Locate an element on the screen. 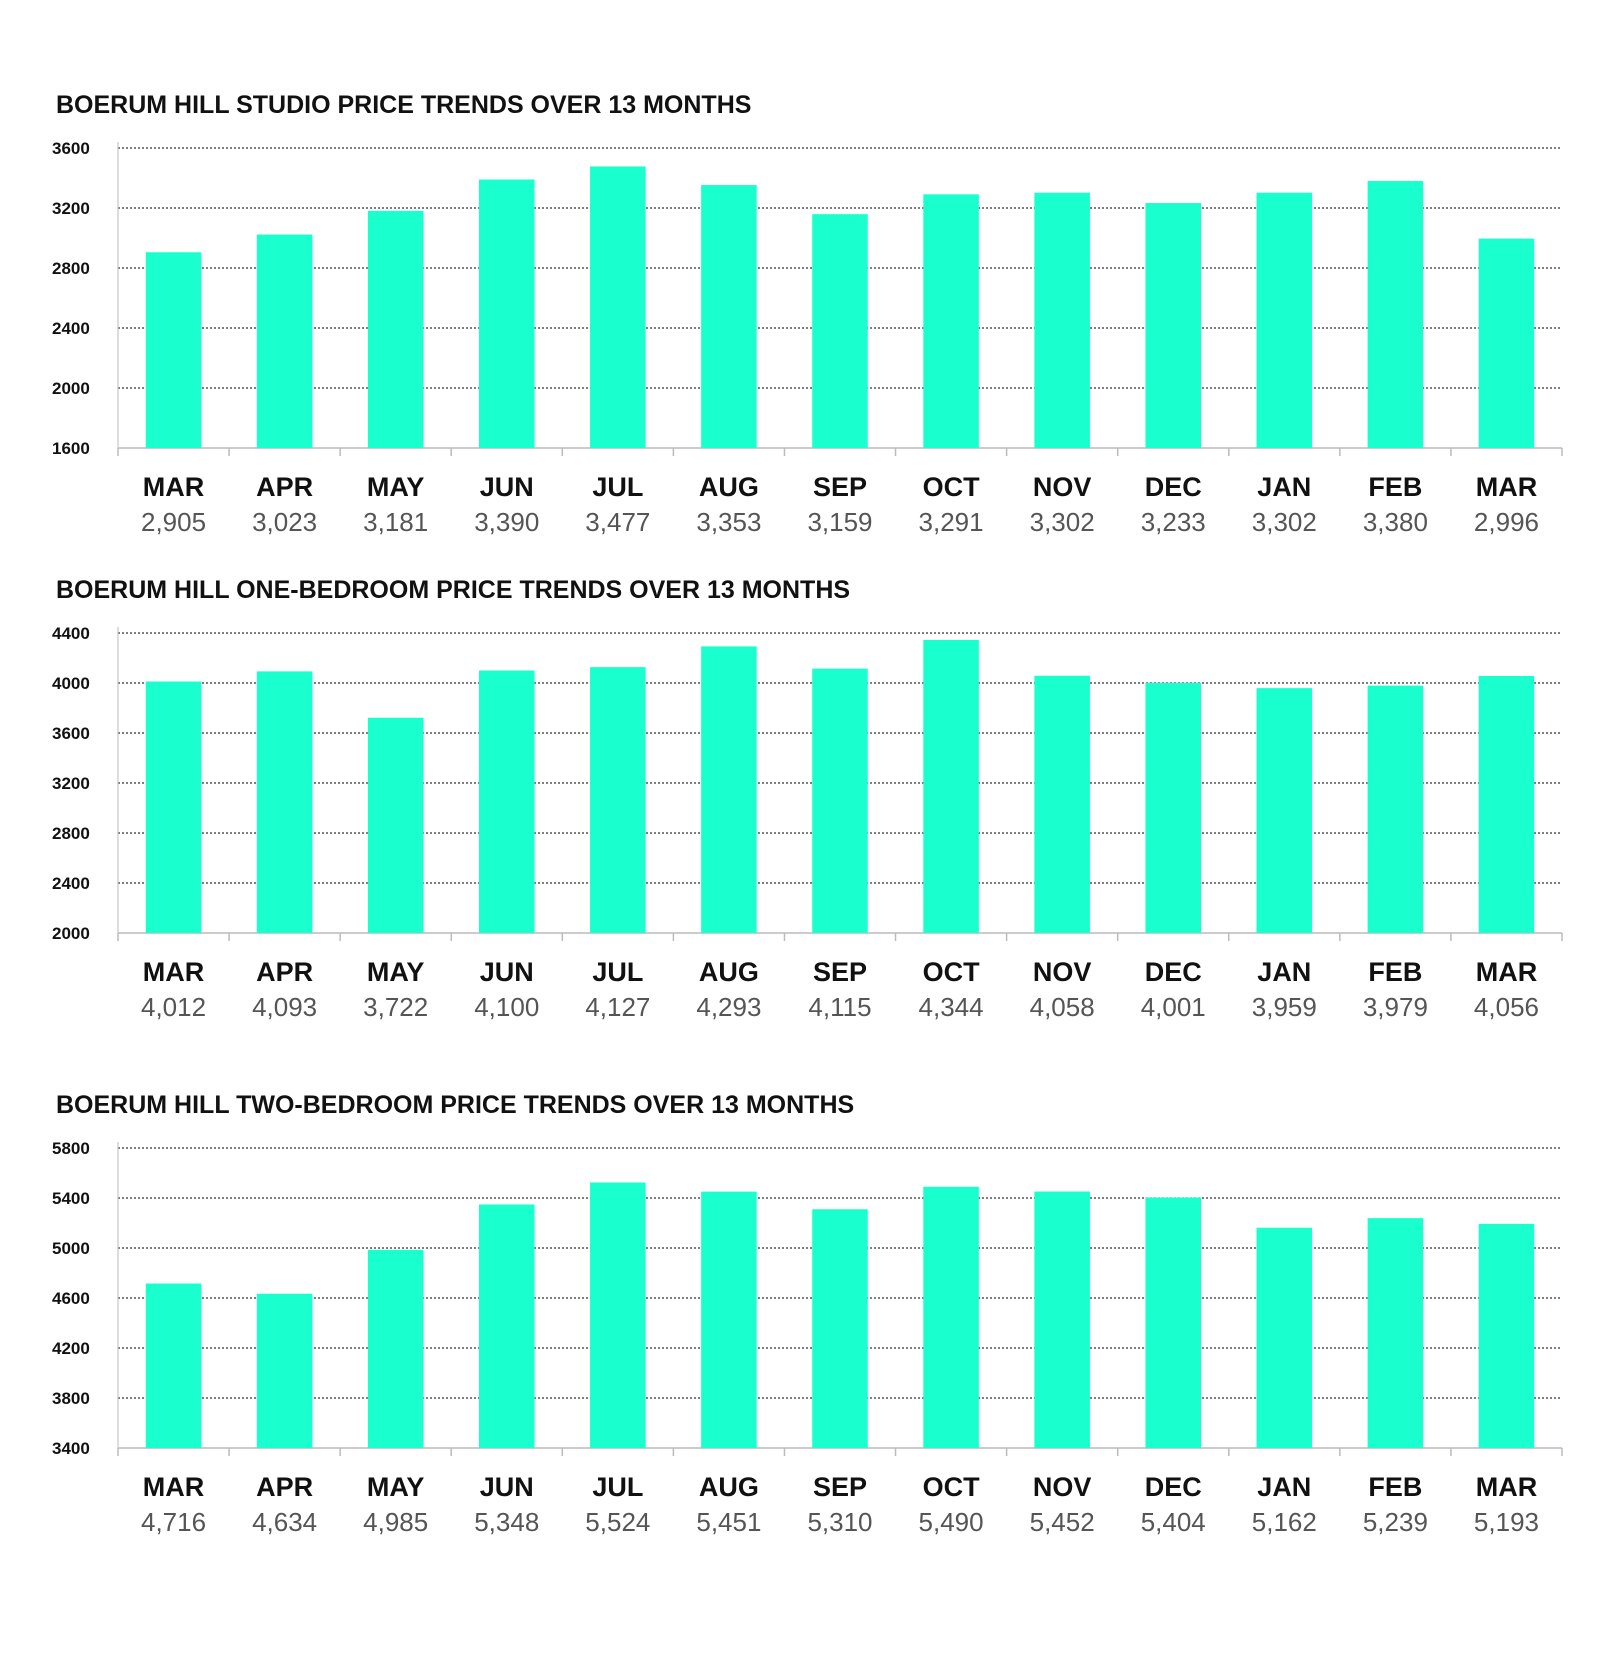 The image size is (1600, 1672). value-label: 3,959 is located at coordinates (1284, 1007).